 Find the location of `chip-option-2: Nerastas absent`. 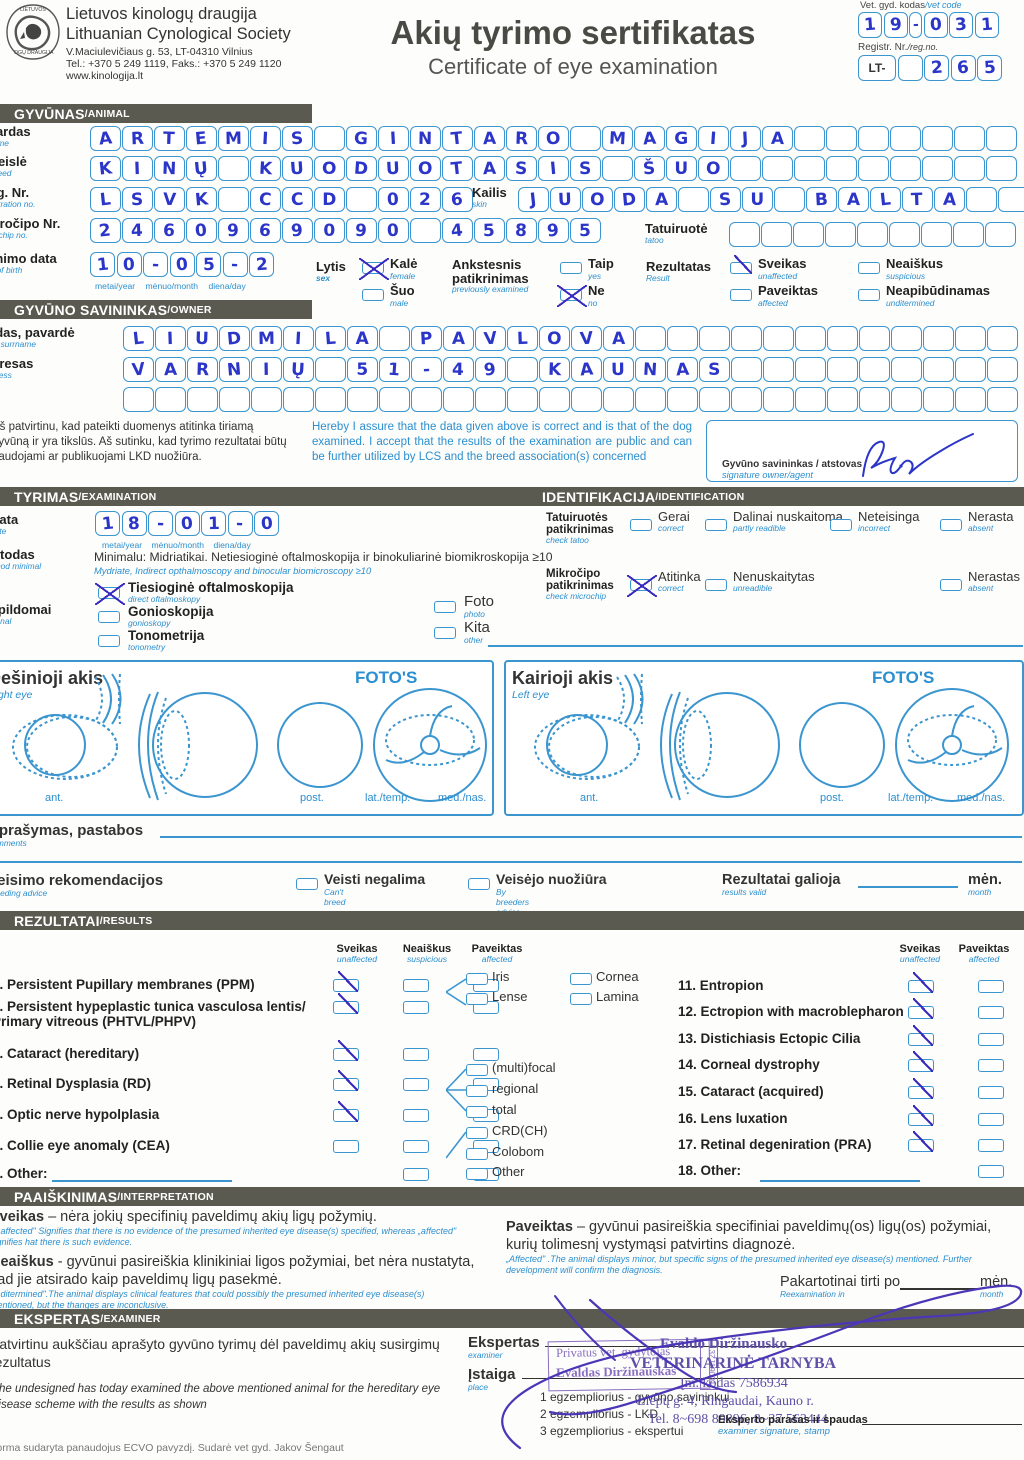

chip-option-2: Nerastas absent is located at coordinates (980, 582).